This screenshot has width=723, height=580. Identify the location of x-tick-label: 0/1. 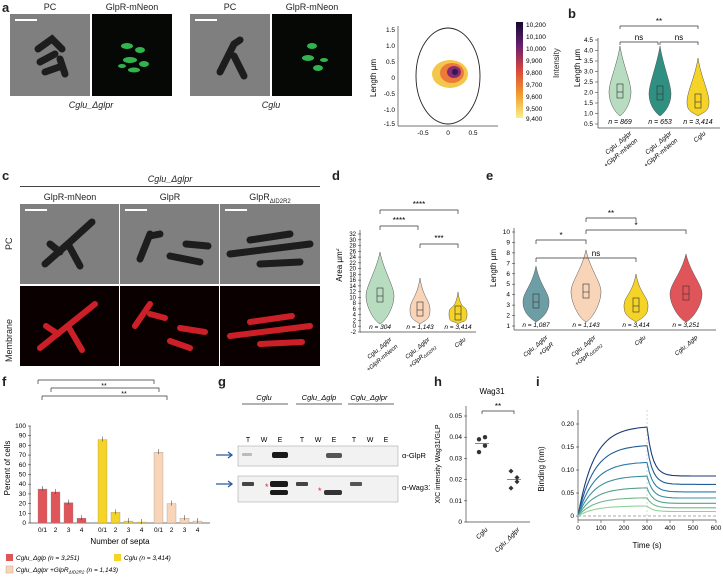
(158, 530).